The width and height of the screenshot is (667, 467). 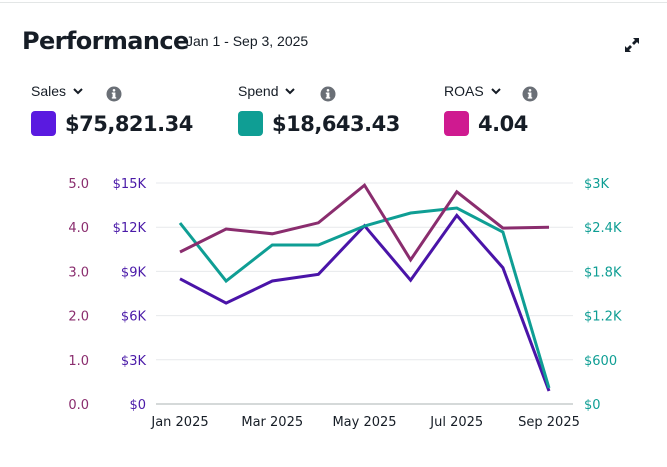 What do you see at coordinates (364, 422) in the screenshot?
I see `x-axis-tick-label: May 2025` at bounding box center [364, 422].